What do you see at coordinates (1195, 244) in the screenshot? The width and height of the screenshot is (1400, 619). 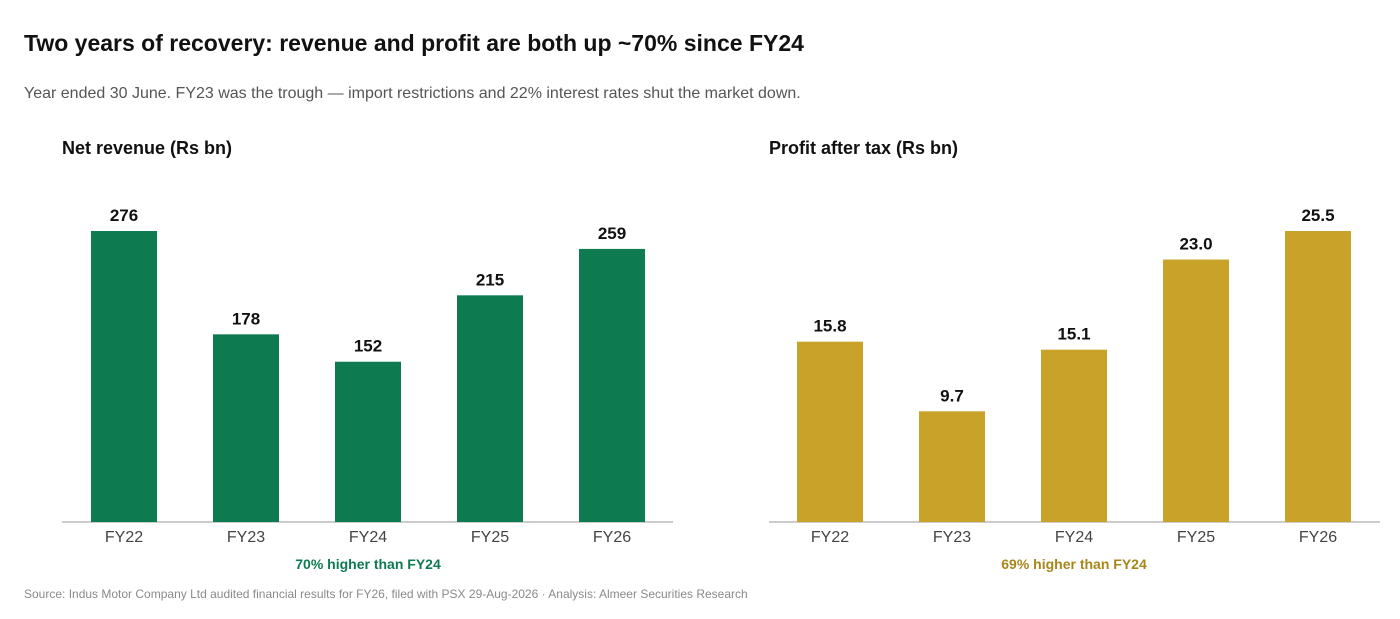 I see `profit-after-tax-value-label-fy25: 23.0` at bounding box center [1195, 244].